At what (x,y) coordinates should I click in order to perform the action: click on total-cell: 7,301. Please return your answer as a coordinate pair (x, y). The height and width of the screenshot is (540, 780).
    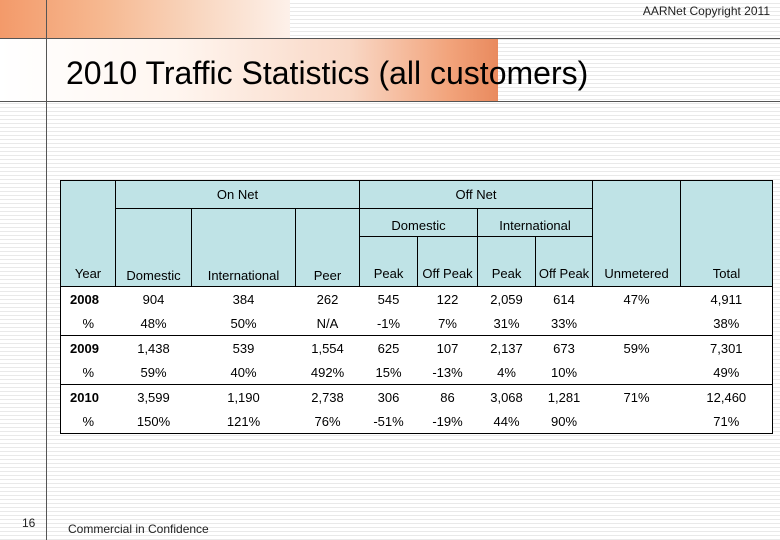
    Looking at the image, I should click on (726, 347).